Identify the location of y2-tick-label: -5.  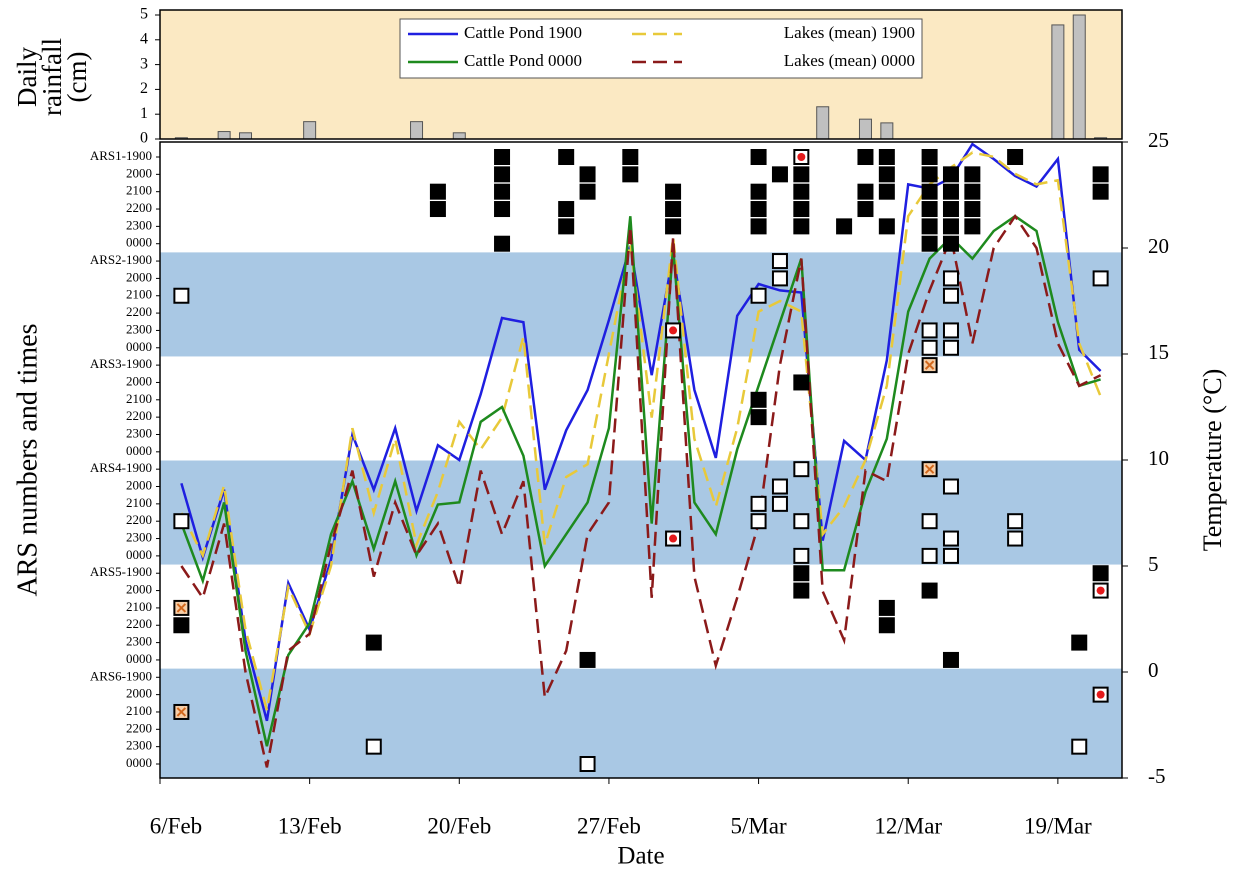
(1157, 776).